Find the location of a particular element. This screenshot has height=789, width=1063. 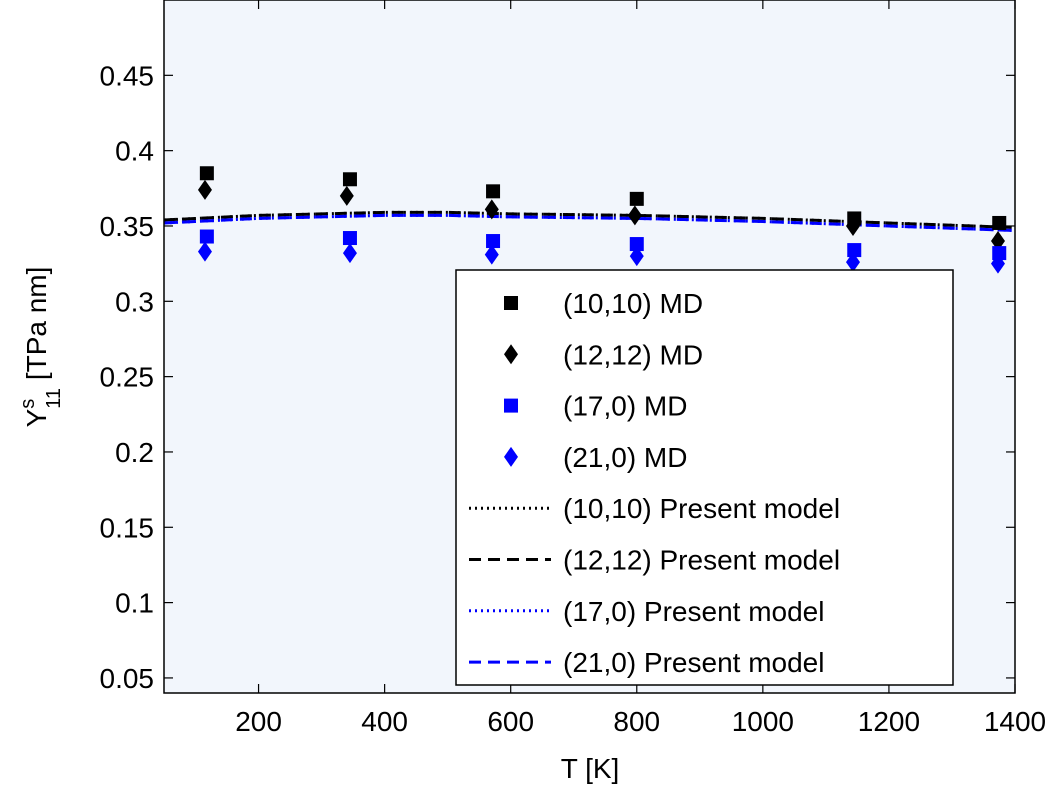

x-tick-label: 1000 is located at coordinates (763, 721).